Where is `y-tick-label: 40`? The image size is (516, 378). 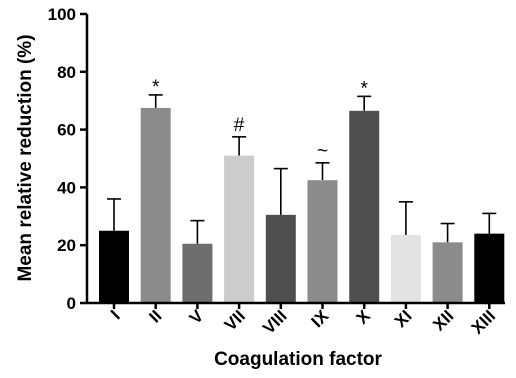 y-tick-label: 40 is located at coordinates (66, 187).